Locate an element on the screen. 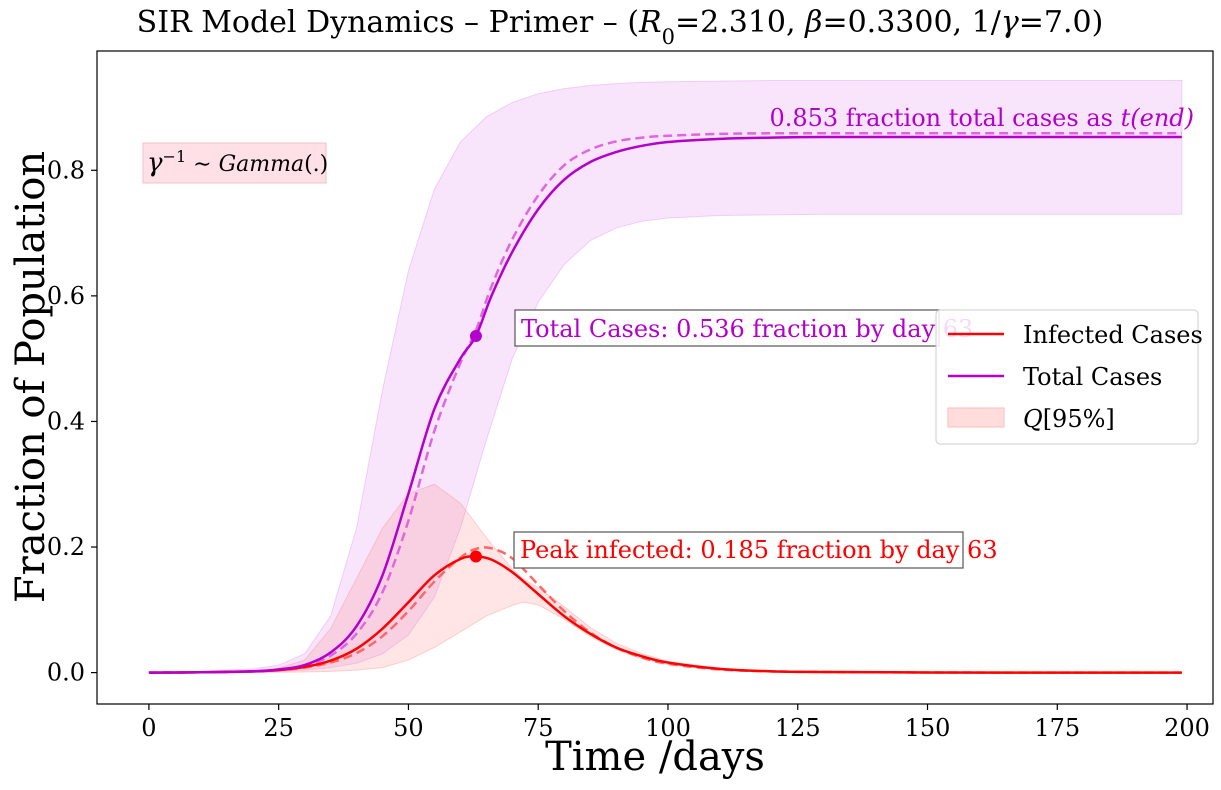 This screenshot has width=1221, height=790. peak-infected-annotation-box is located at coordinates (738, 550).